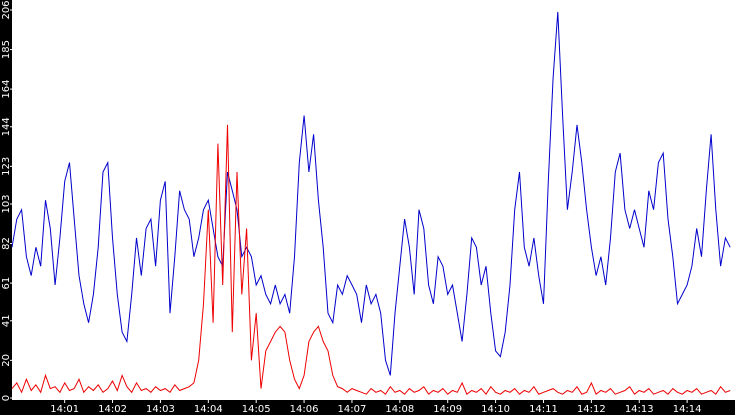  I want to click on x-tick-label: 14:12, so click(591, 409).